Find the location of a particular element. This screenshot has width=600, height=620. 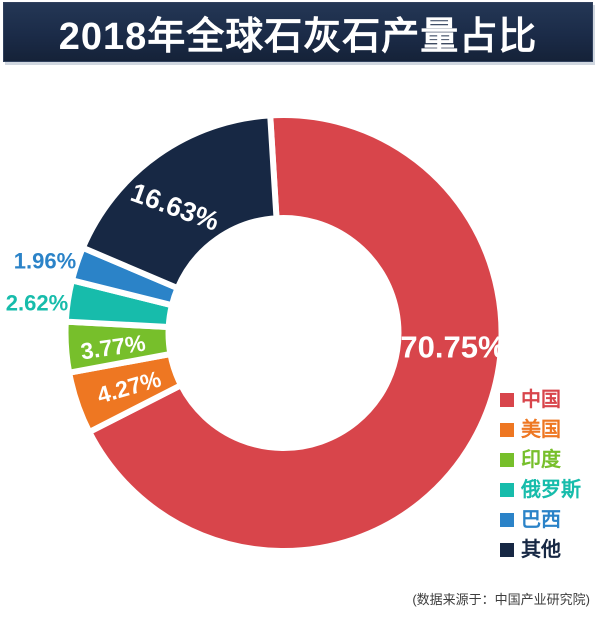

slice-percent-label-巴西: 1.96% is located at coordinates (45, 261).